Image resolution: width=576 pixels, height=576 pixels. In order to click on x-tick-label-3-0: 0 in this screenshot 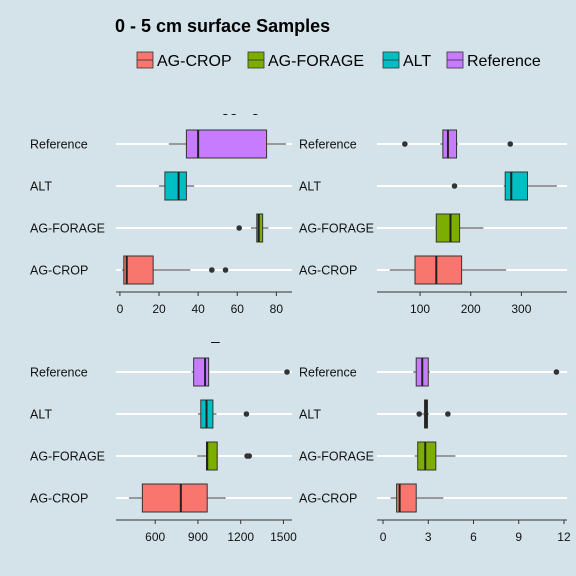, I will do `click(383, 537)`.